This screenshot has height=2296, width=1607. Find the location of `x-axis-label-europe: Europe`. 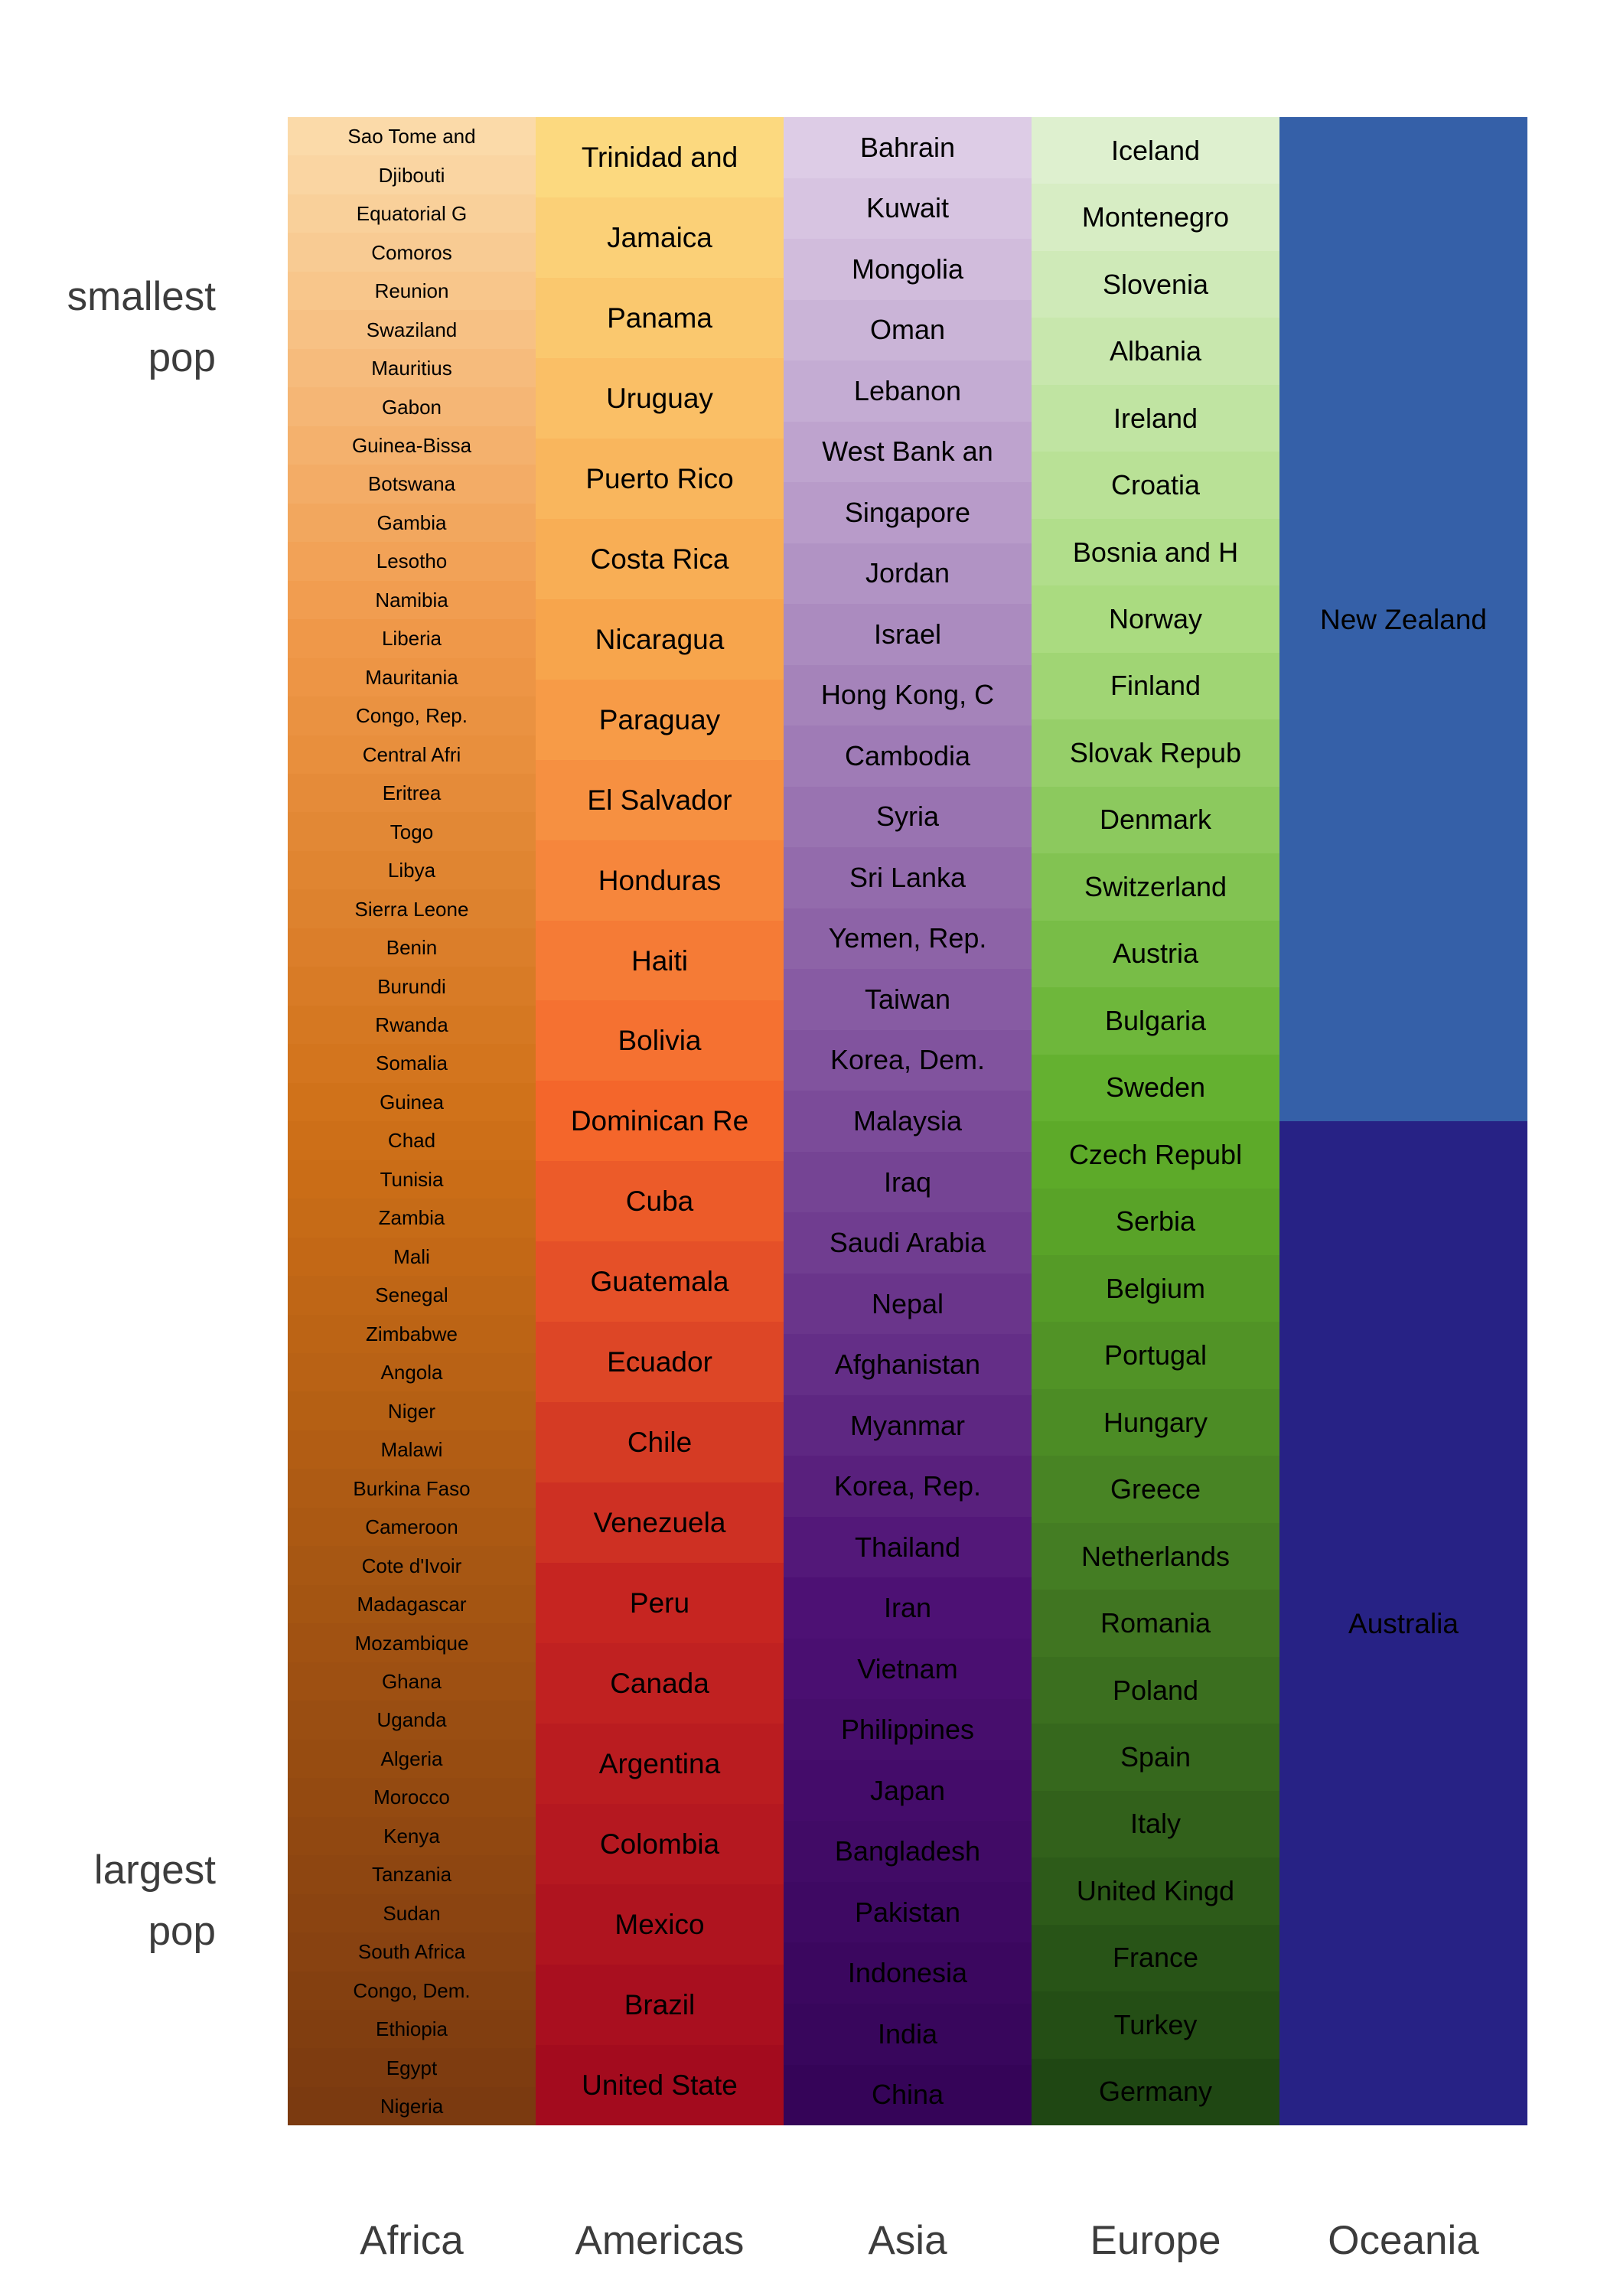

x-axis-label-europe: Europe is located at coordinates (1155, 2240).